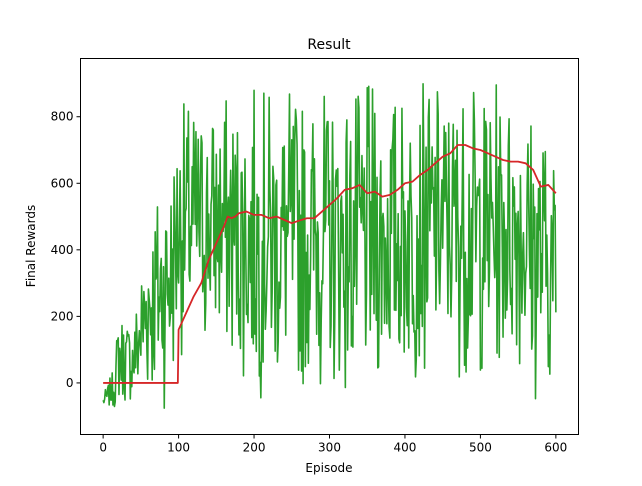 This screenshot has width=642, height=486. What do you see at coordinates (405, 448) in the screenshot?
I see `x-tick-label: 400` at bounding box center [405, 448].